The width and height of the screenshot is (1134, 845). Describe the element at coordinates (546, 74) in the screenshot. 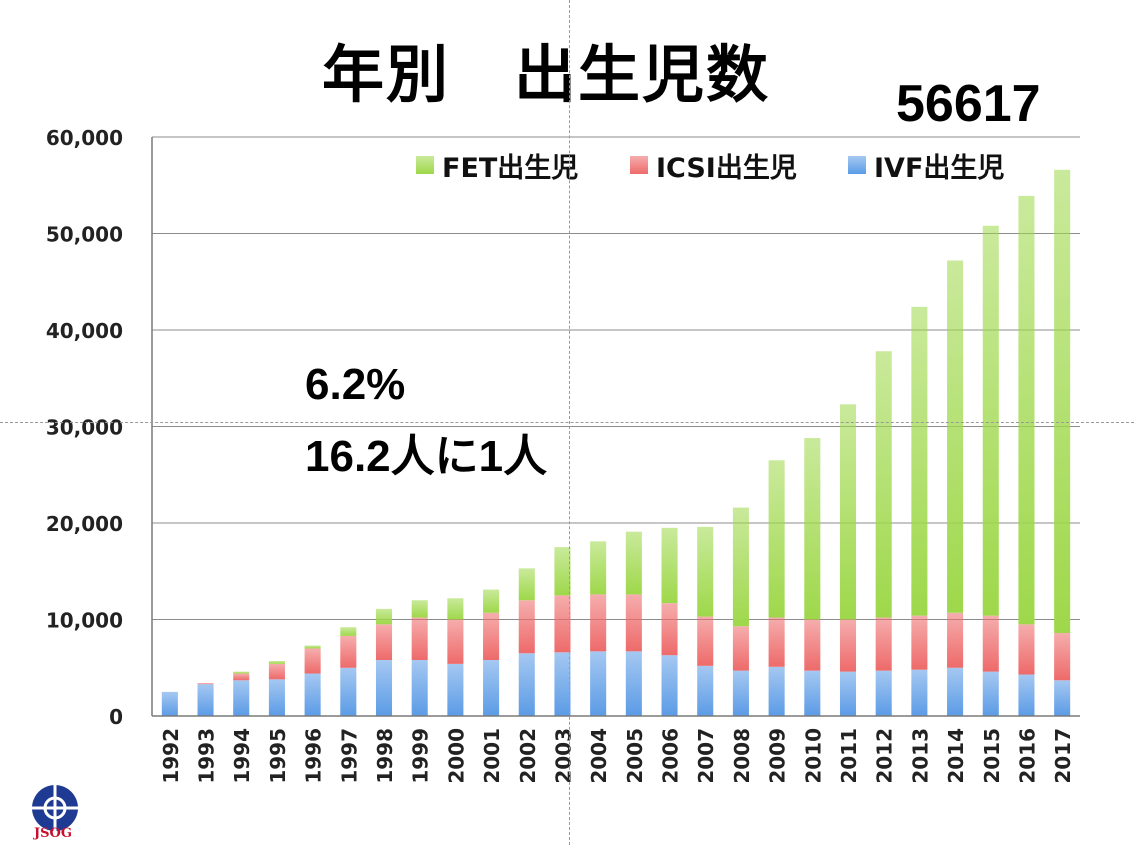

I see `chart-title: 年別 出生児数` at that location.